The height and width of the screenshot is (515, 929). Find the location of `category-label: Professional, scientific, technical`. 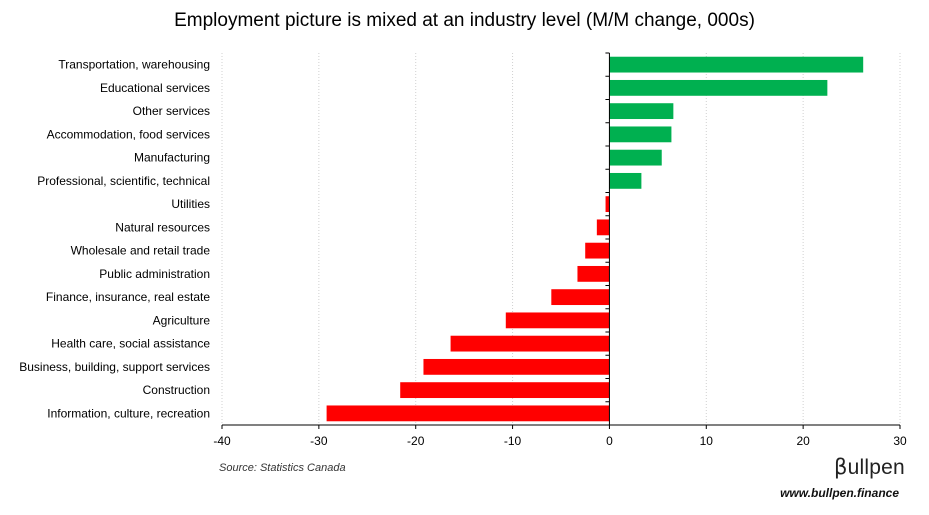

category-label: Professional, scientific, technical is located at coordinates (123, 181).